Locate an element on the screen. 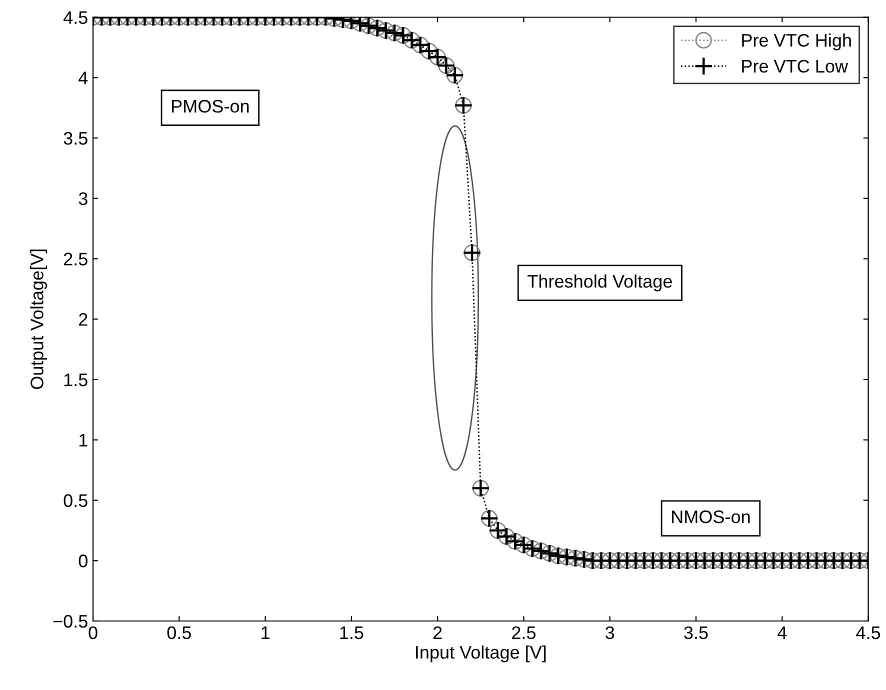 The image size is (886, 690). y-tick-label: 3 is located at coordinates (83, 199).